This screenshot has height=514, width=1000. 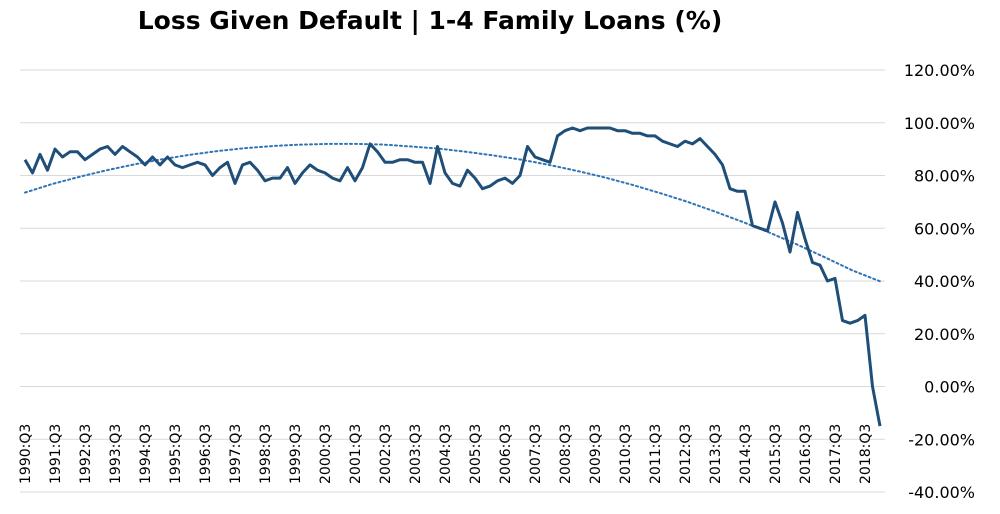 What do you see at coordinates (476, 454) in the screenshot?
I see `x-tick-label: 2005:Q3` at bounding box center [476, 454].